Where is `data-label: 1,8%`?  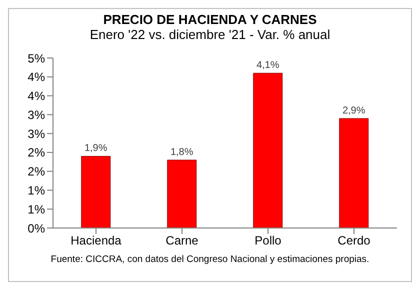
data-label: 1,8% is located at coordinates (182, 152).